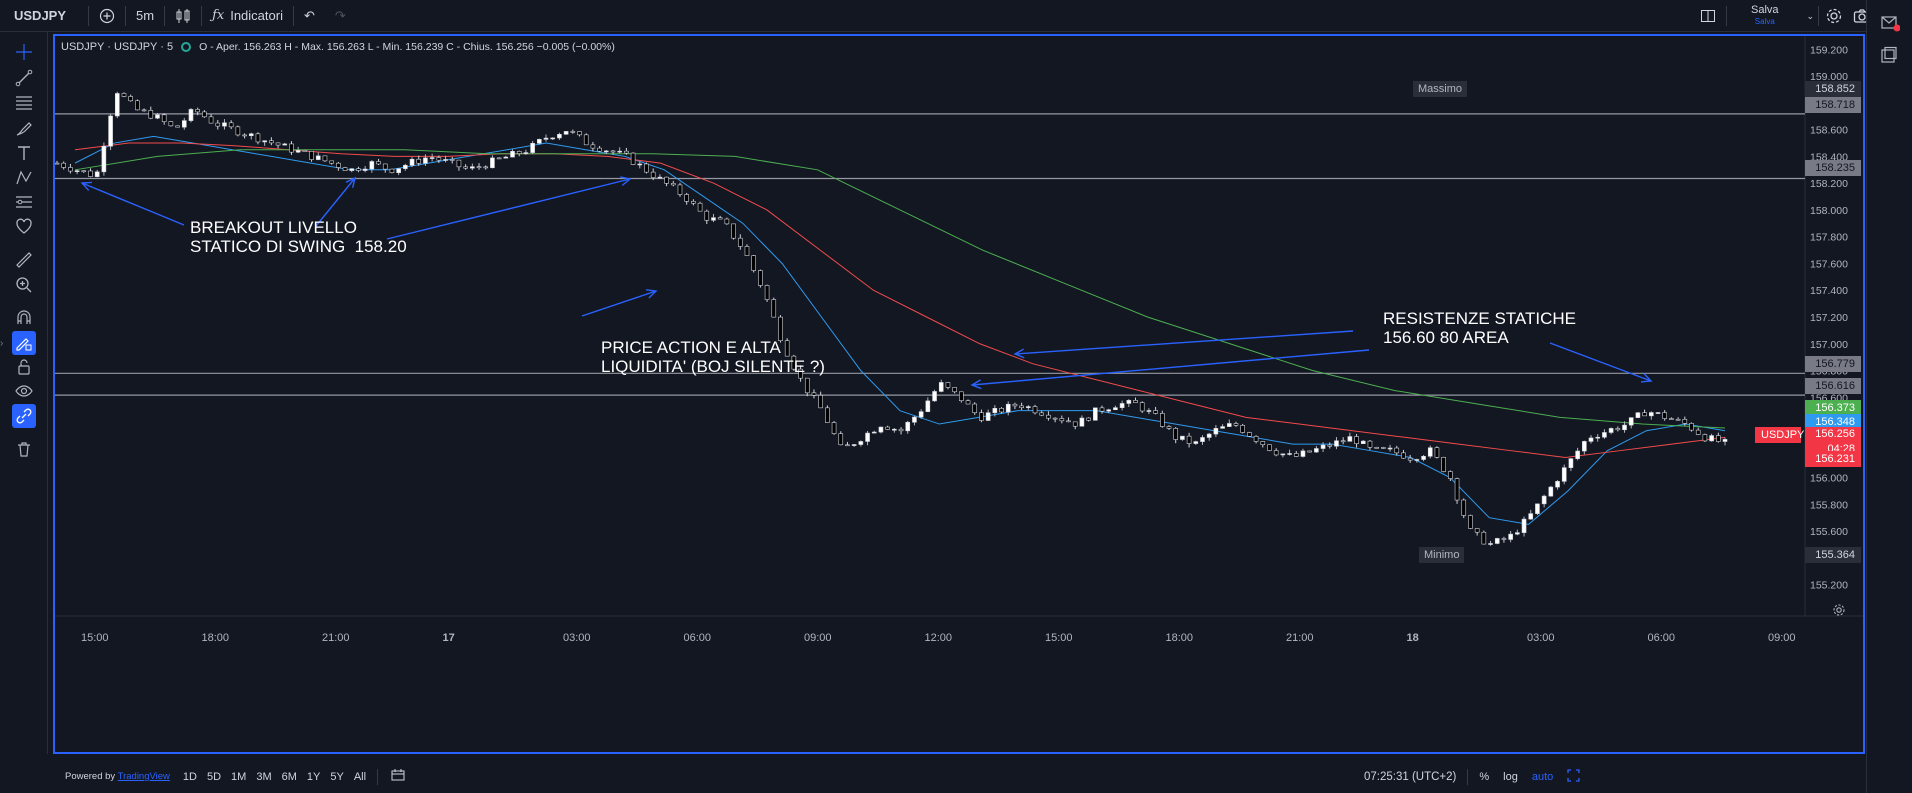  I want to click on favorites-tool, so click(24, 226).